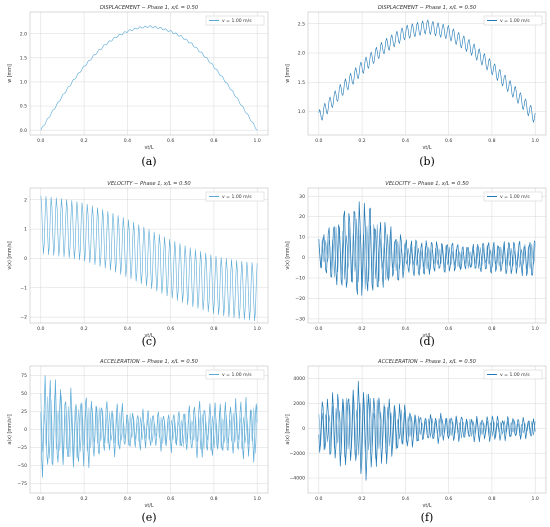 The image size is (550, 527). What do you see at coordinates (299, 404) in the screenshot?
I see `y-tick-label: 2000` at bounding box center [299, 404].